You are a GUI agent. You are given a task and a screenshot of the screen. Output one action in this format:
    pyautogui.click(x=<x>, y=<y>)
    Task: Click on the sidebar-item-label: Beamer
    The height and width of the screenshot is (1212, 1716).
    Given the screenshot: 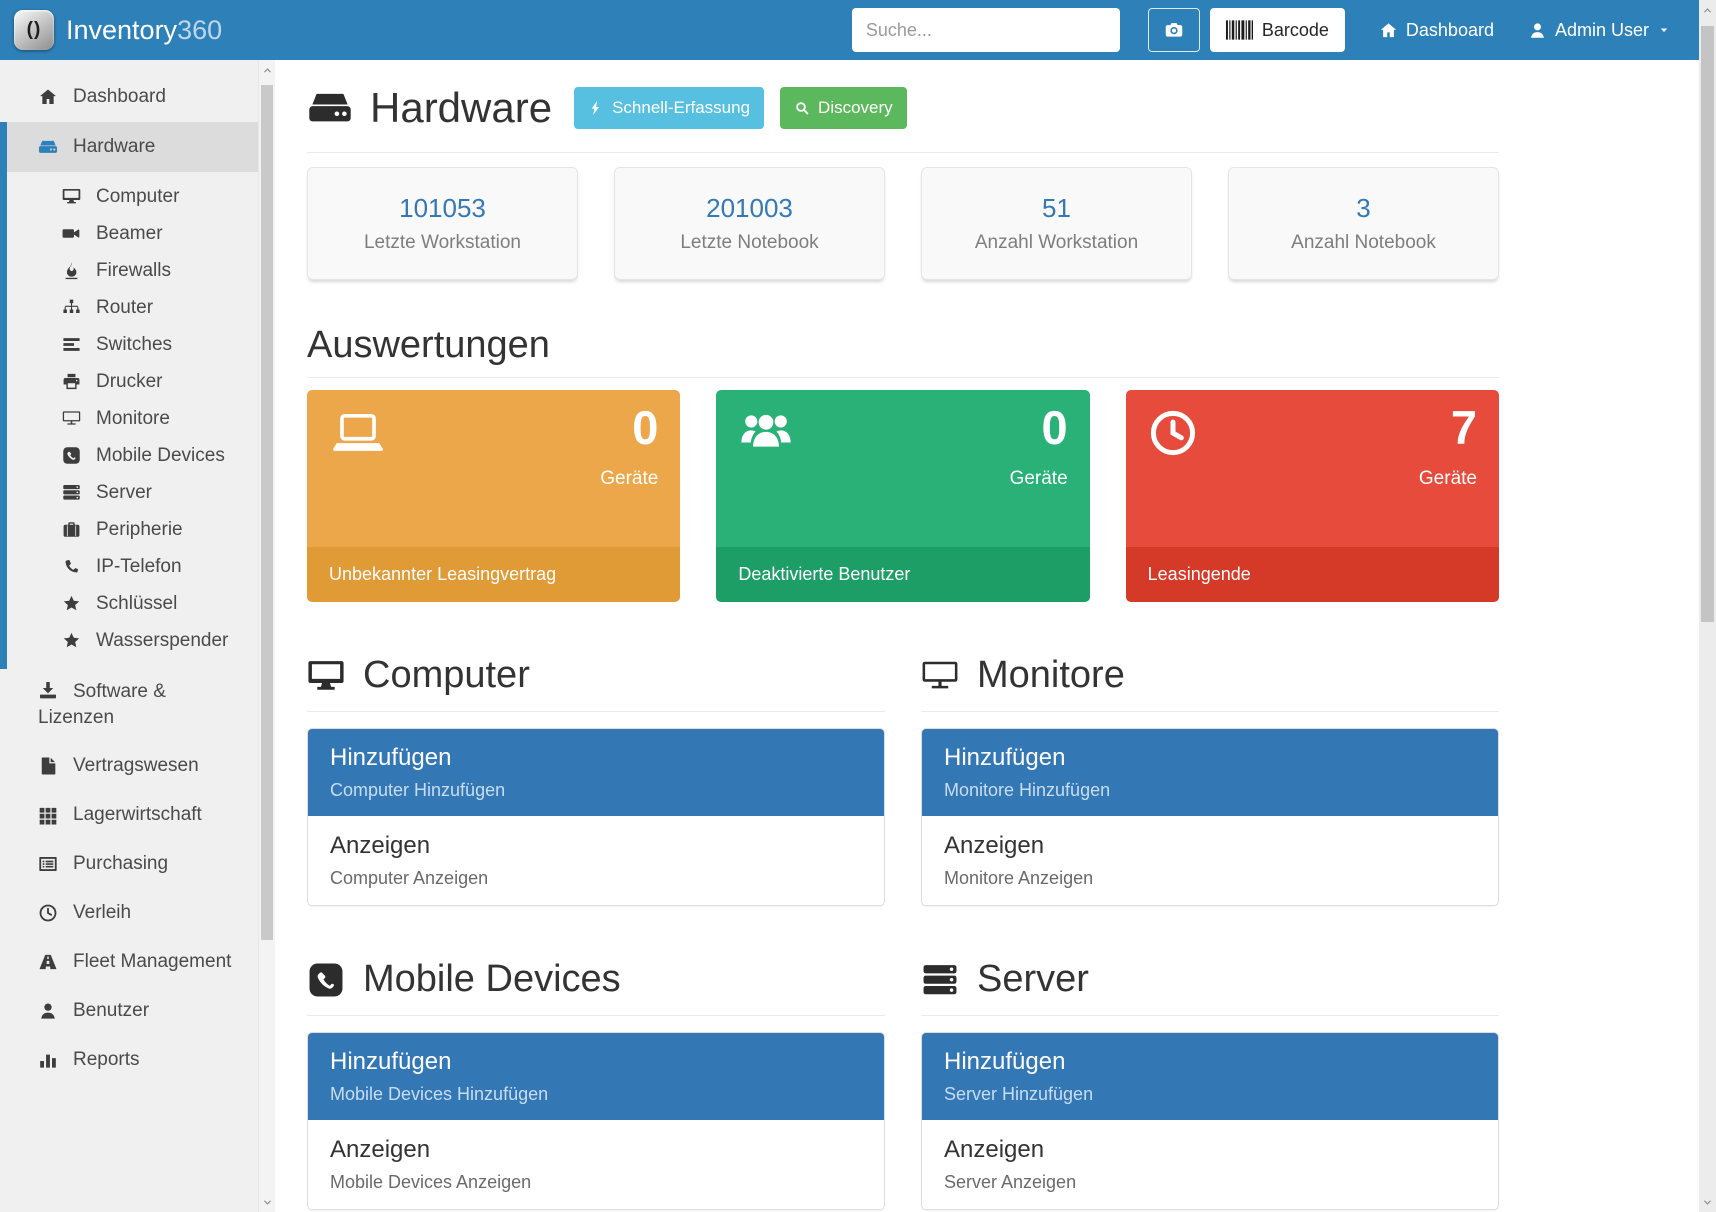 What is the action you would take?
    pyautogui.click(x=129, y=233)
    